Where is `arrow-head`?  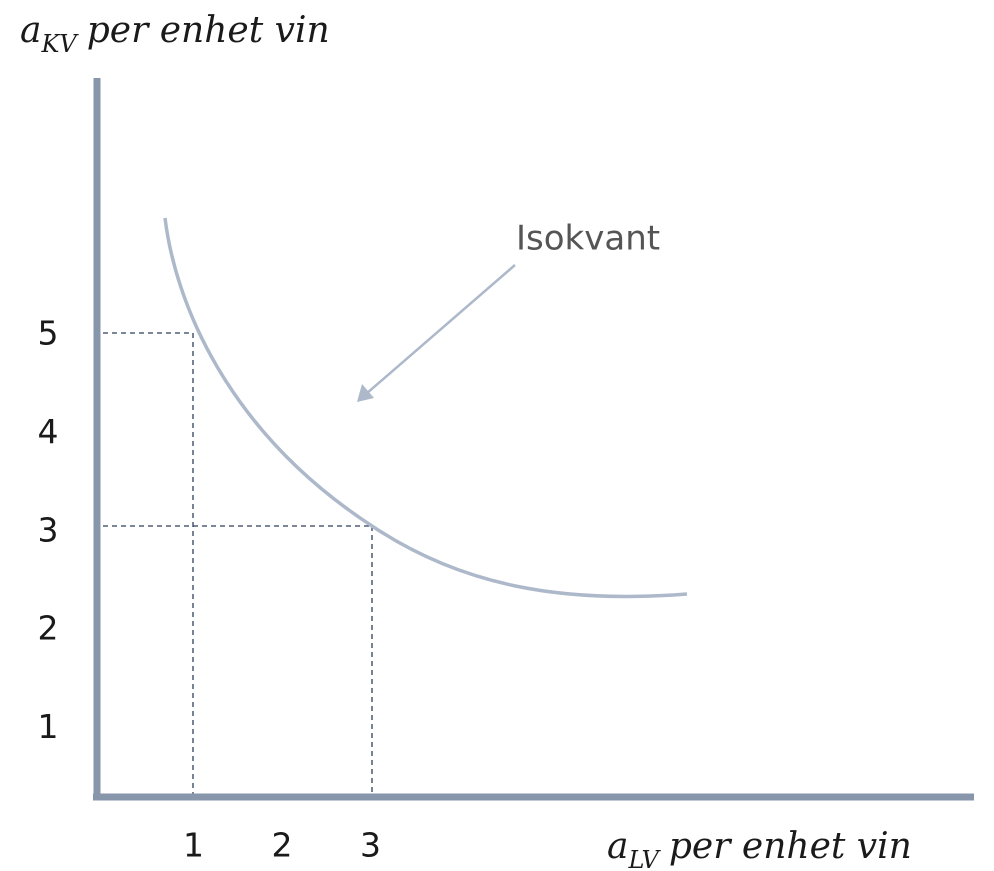 arrow-head is located at coordinates (365, 393).